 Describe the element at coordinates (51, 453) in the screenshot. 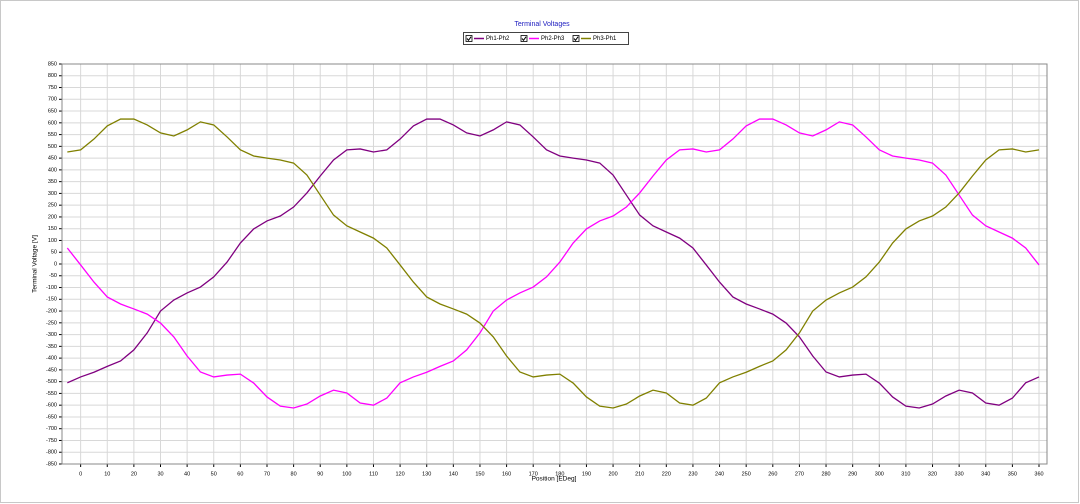

I see `y-tick-label: -800` at that location.